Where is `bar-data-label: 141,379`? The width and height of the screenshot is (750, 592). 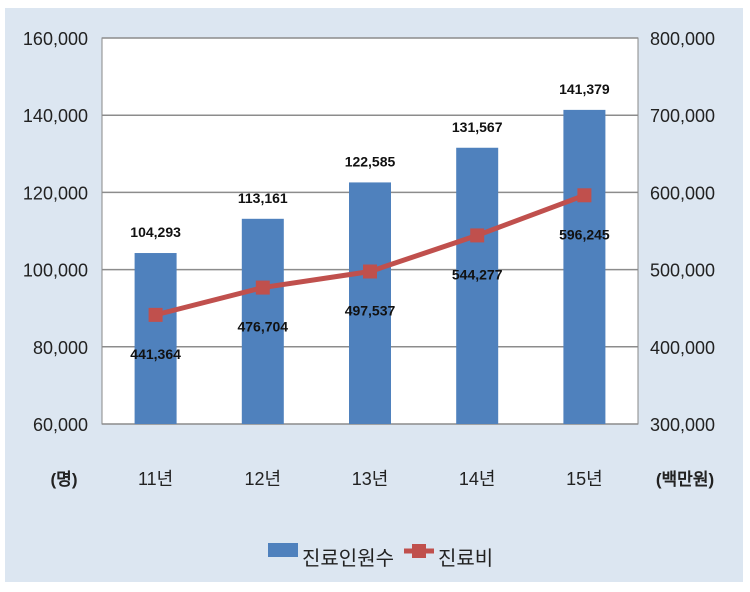
bar-data-label: 141,379 is located at coordinates (584, 89).